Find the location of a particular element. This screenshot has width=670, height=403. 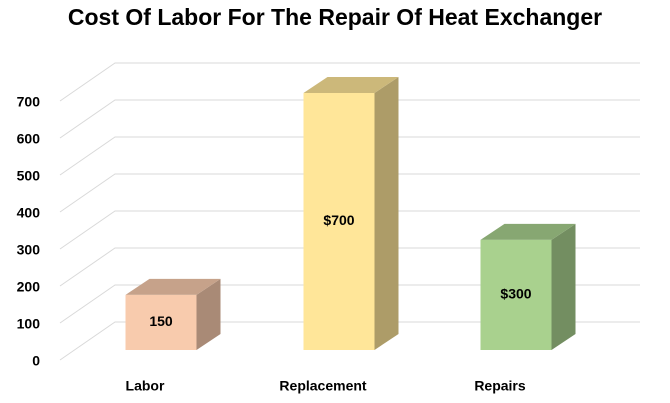

y-tick-label: 200 is located at coordinates (29, 287).